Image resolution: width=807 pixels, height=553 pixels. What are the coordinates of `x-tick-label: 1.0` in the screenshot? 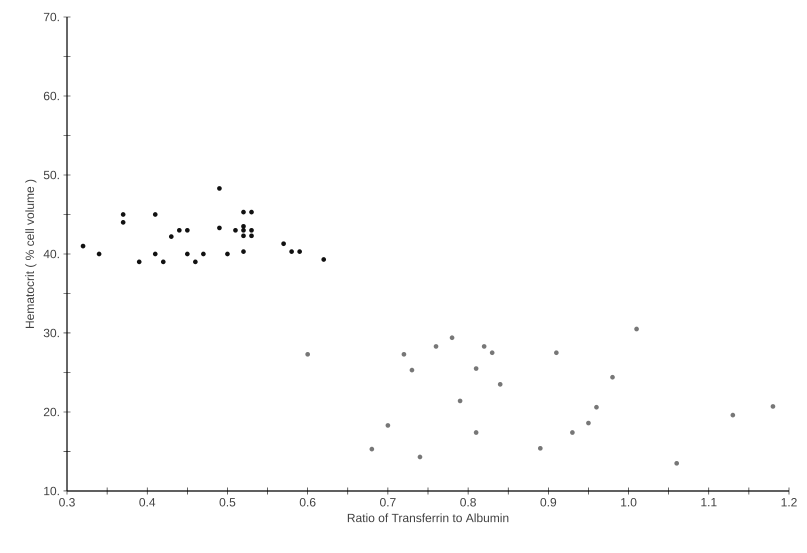 It's located at (628, 502).